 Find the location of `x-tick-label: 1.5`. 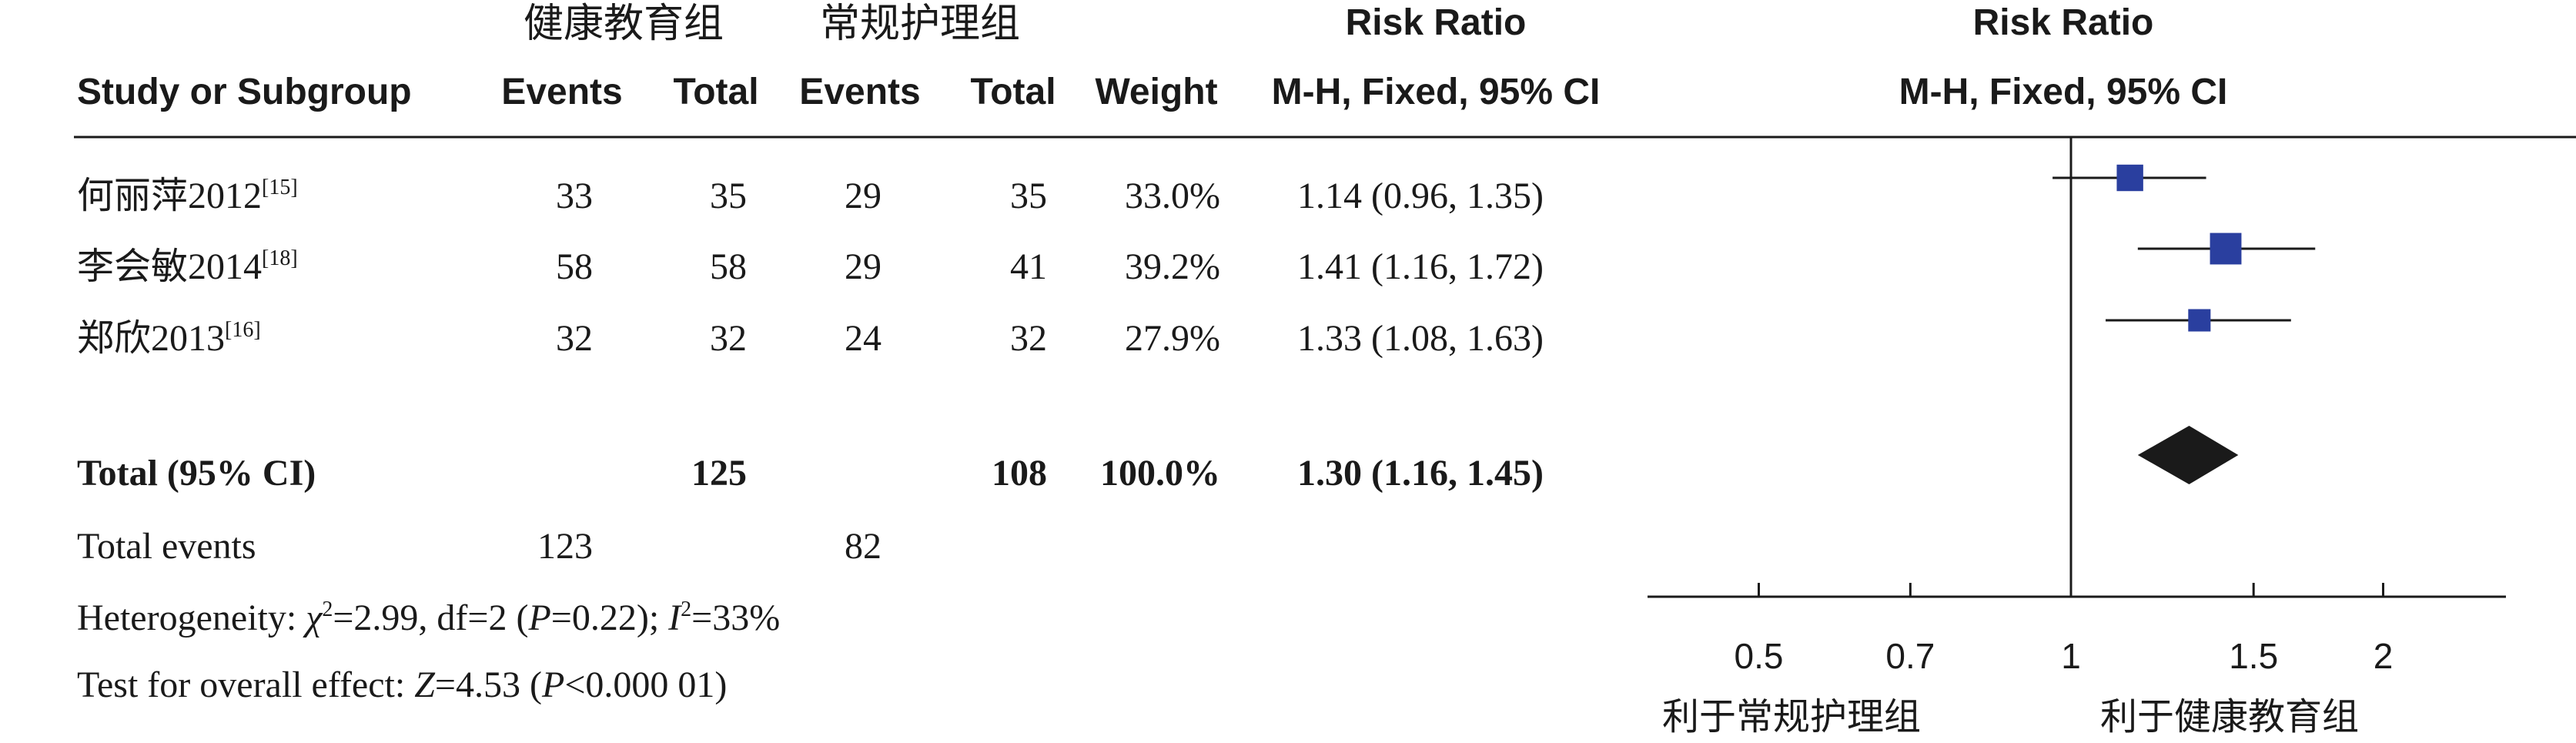

x-tick-label: 1.5 is located at coordinates (2253, 656).